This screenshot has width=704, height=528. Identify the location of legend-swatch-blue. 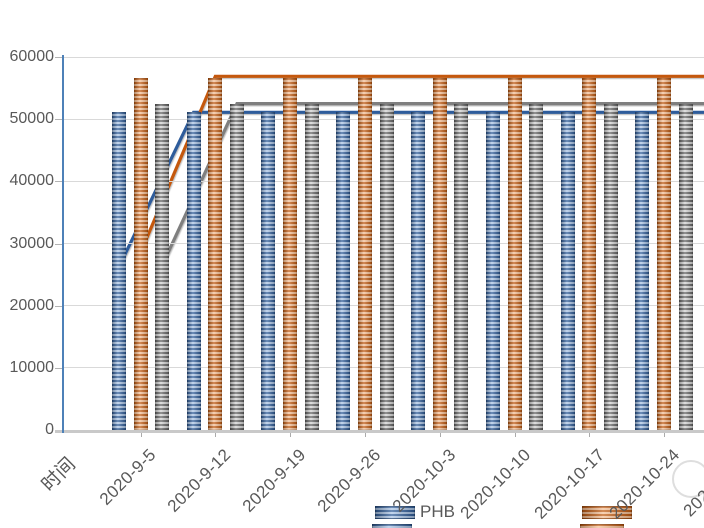
(395, 512).